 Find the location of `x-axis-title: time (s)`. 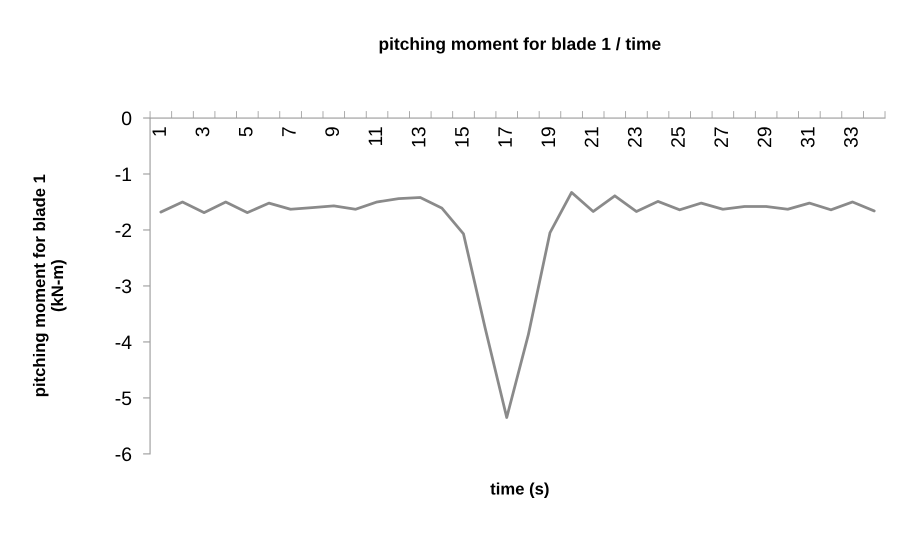

x-axis-title: time (s) is located at coordinates (519, 490).